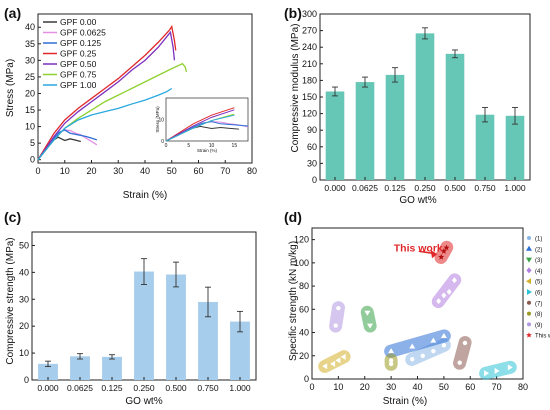 The width and height of the screenshot is (550, 410). What do you see at coordinates (312, 130) in the screenshot?
I see `y-tick-label: 90` at bounding box center [312, 130].